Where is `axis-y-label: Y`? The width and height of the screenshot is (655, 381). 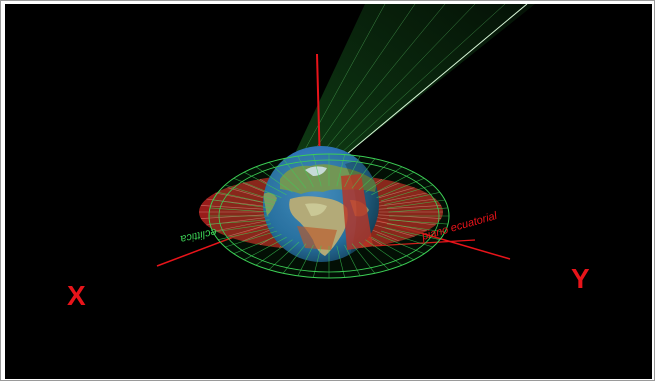
axis-y-label: Y is located at coordinates (580, 278).